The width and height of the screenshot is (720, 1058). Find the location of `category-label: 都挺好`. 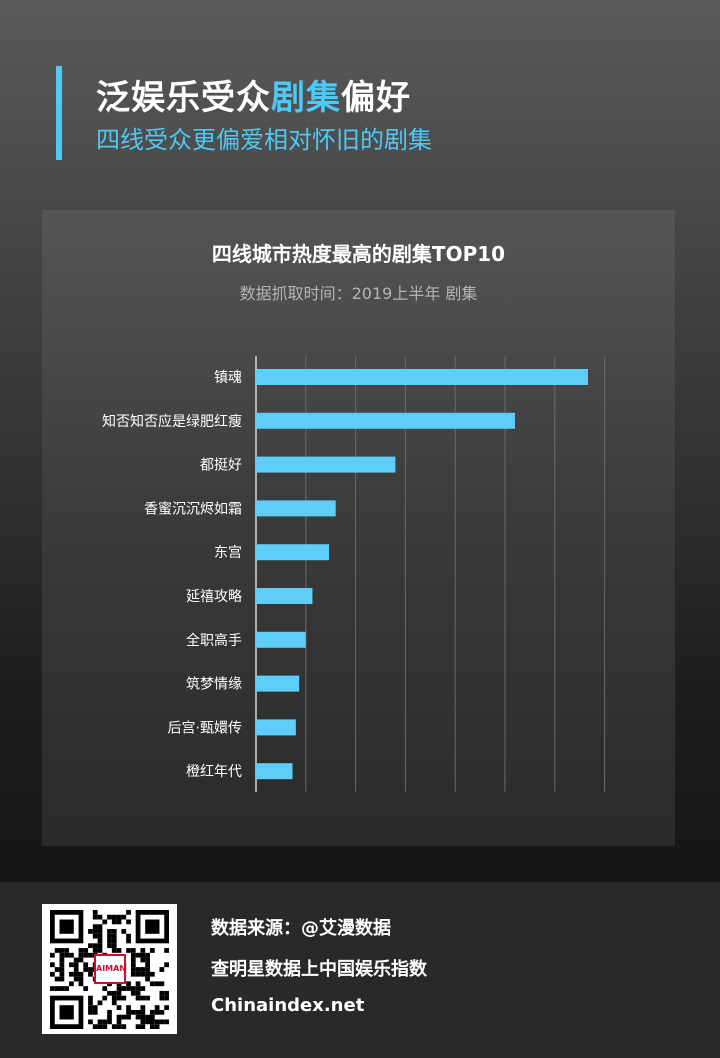

category-label: 都挺好 is located at coordinates (221, 466).